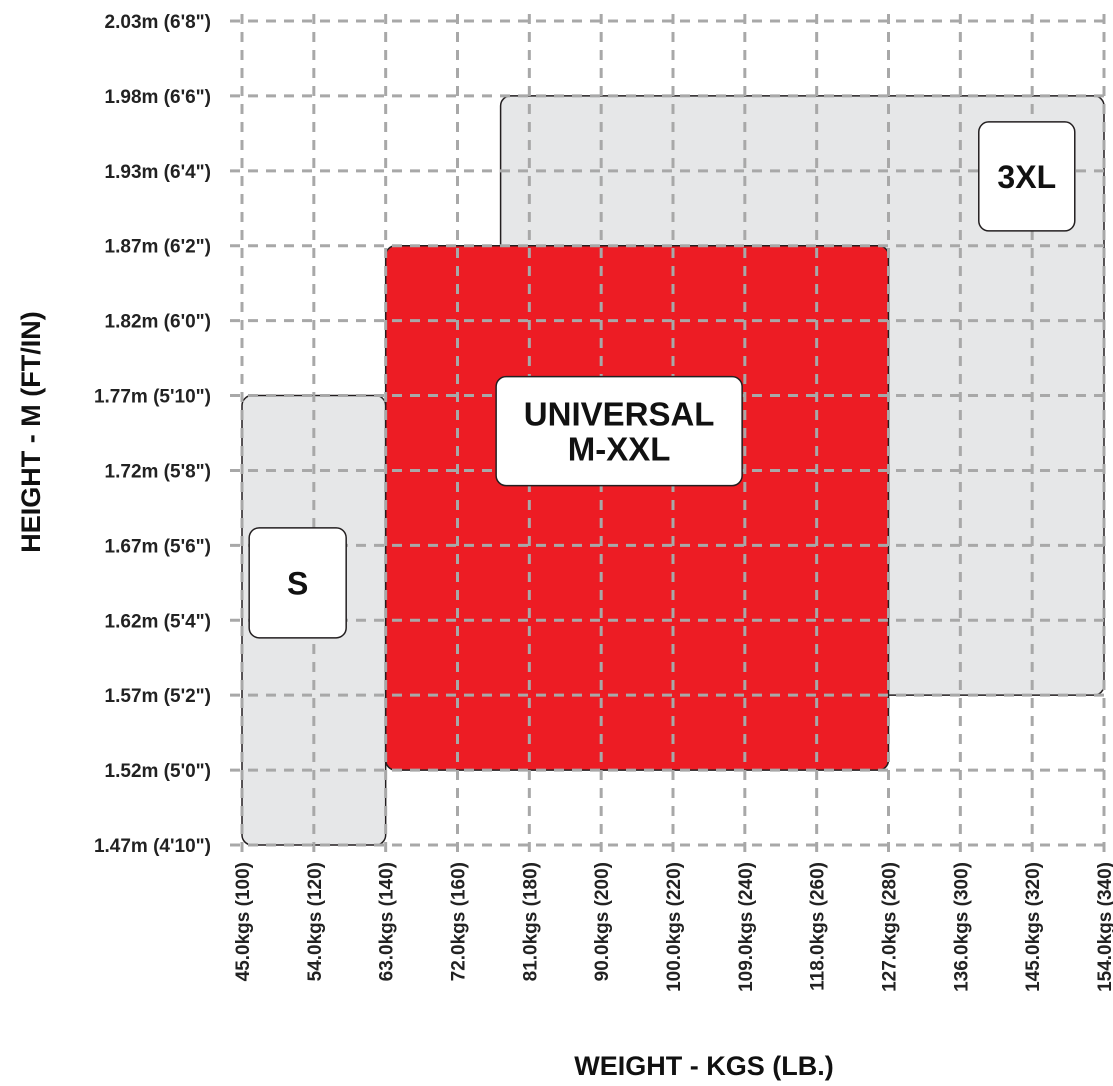  I want to click on x-tick-label: 81.0kgs (180), so click(530, 921).